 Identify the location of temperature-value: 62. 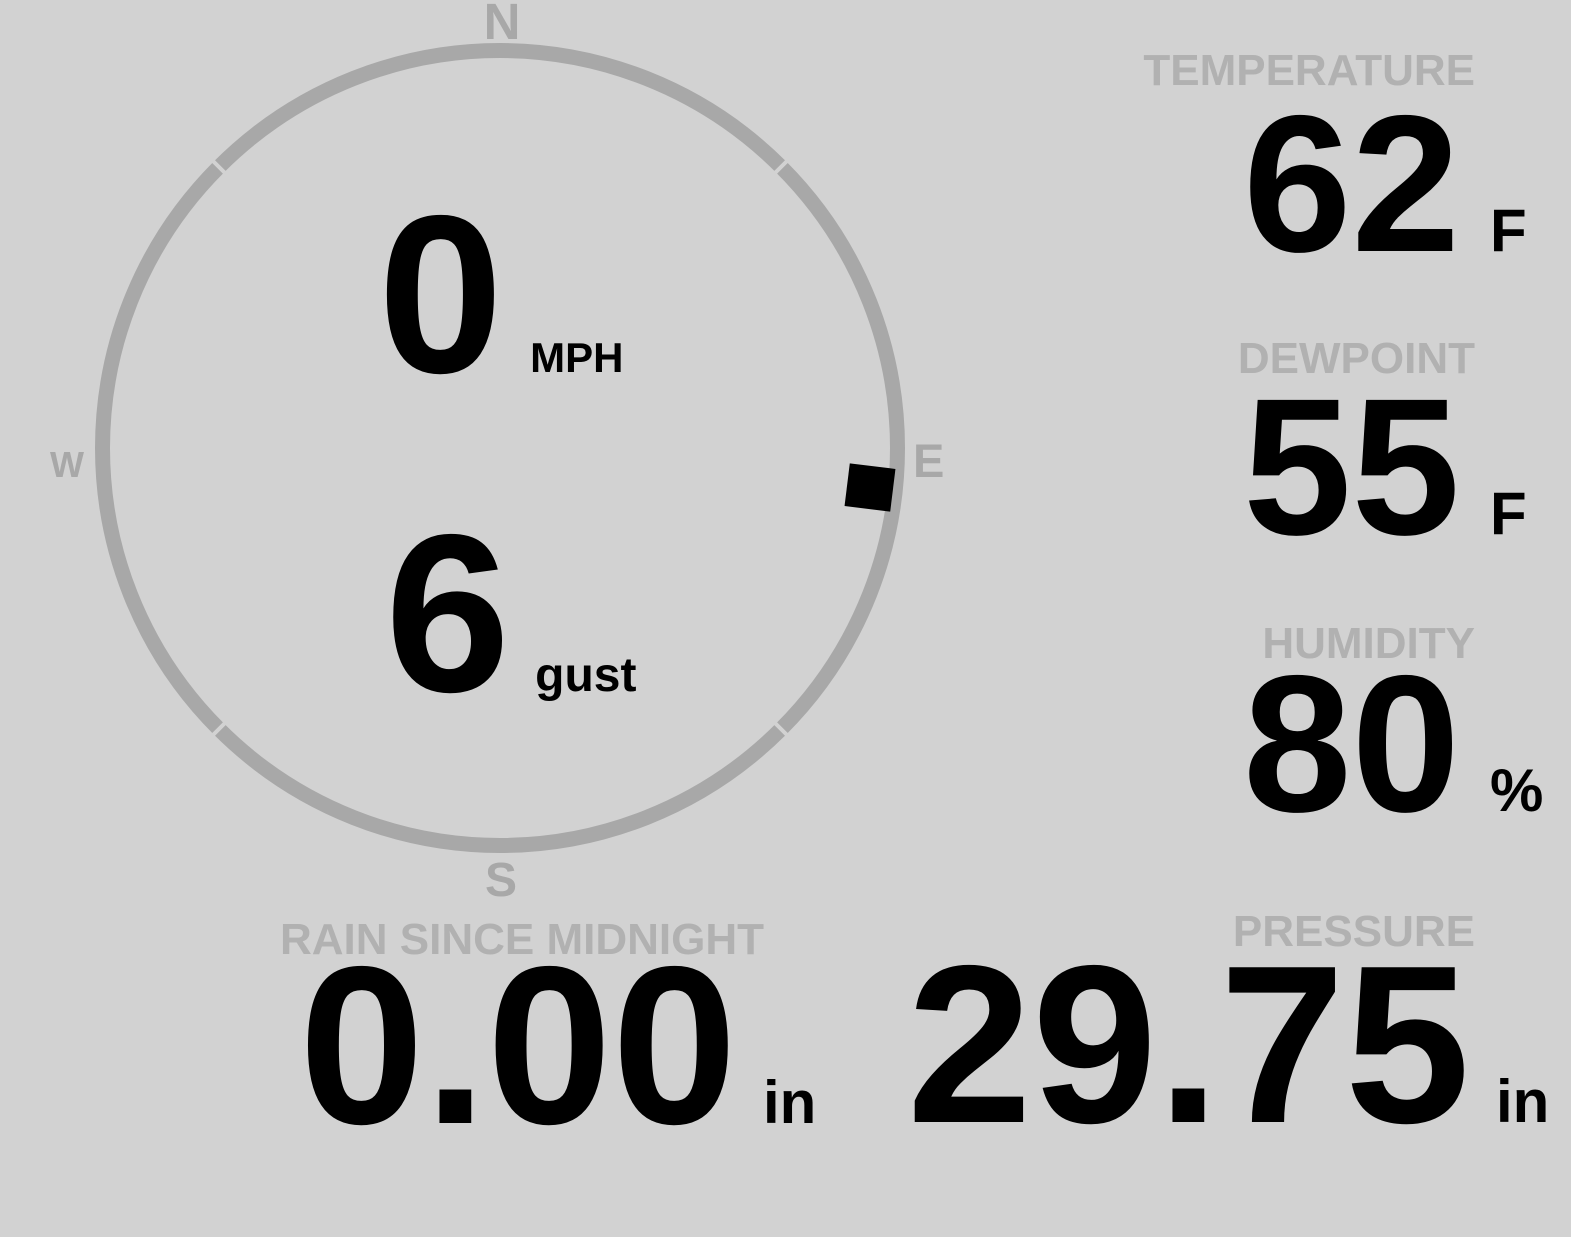
(1351, 184).